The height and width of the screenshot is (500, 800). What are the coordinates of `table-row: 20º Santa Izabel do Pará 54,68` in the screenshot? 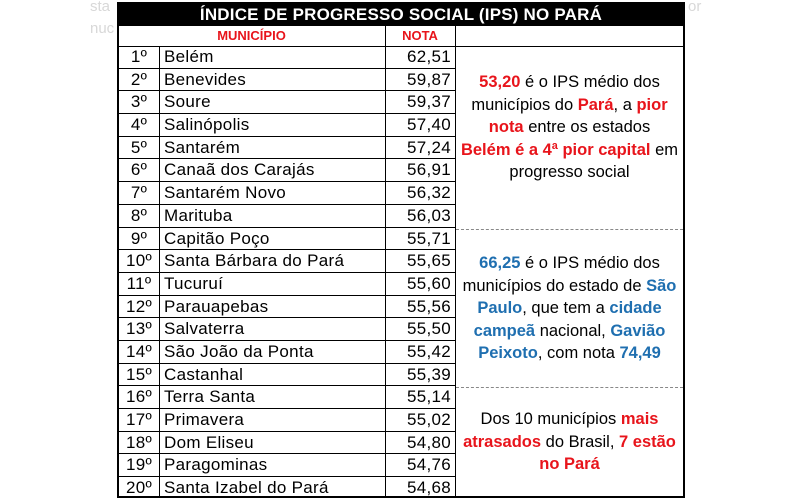 It's located at (287, 488).